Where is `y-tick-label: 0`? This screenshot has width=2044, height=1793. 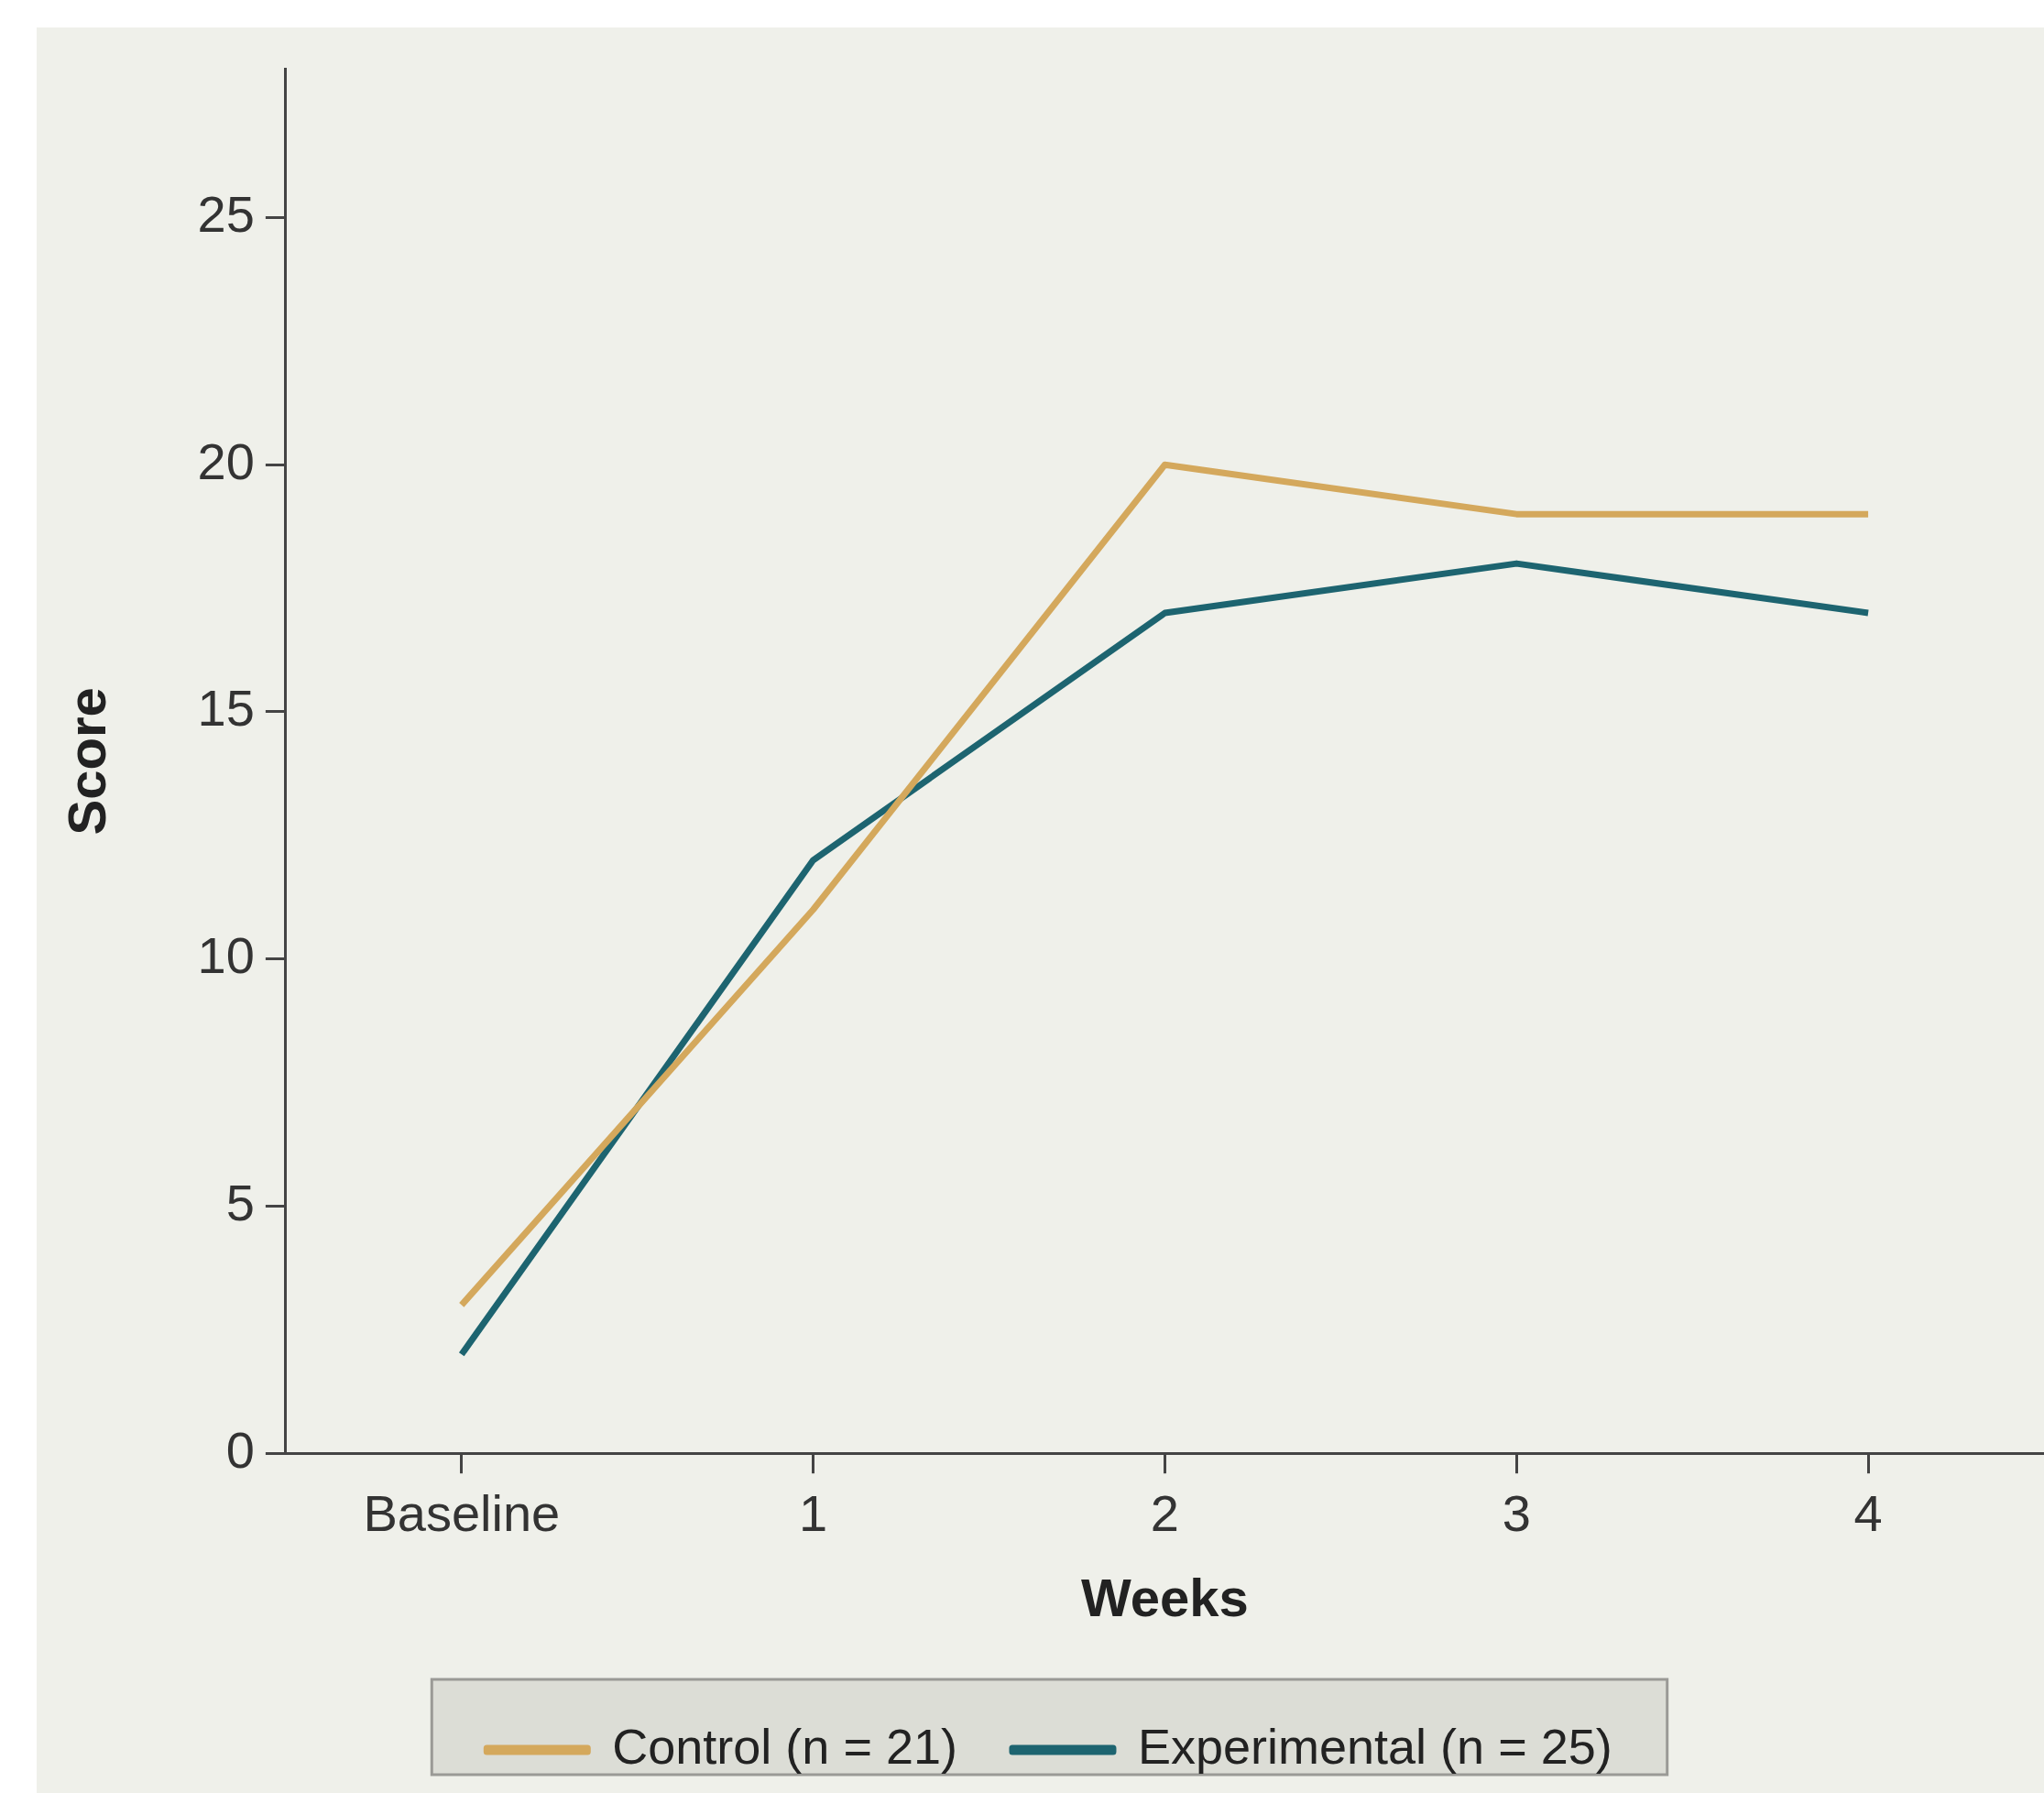
y-tick-label: 0 is located at coordinates (240, 1449).